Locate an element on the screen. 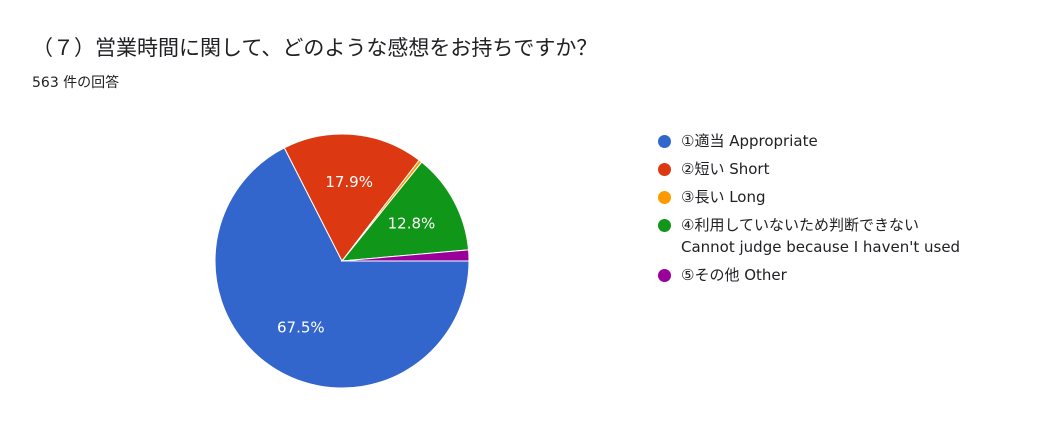 This screenshot has width=1040, height=437. legend-item: ③長い Long is located at coordinates (809, 197).